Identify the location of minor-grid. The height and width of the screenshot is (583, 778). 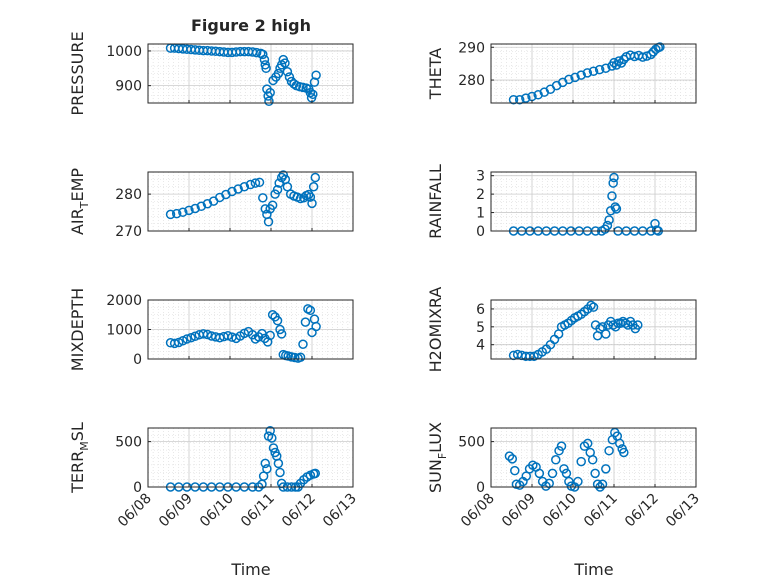
(250, 457).